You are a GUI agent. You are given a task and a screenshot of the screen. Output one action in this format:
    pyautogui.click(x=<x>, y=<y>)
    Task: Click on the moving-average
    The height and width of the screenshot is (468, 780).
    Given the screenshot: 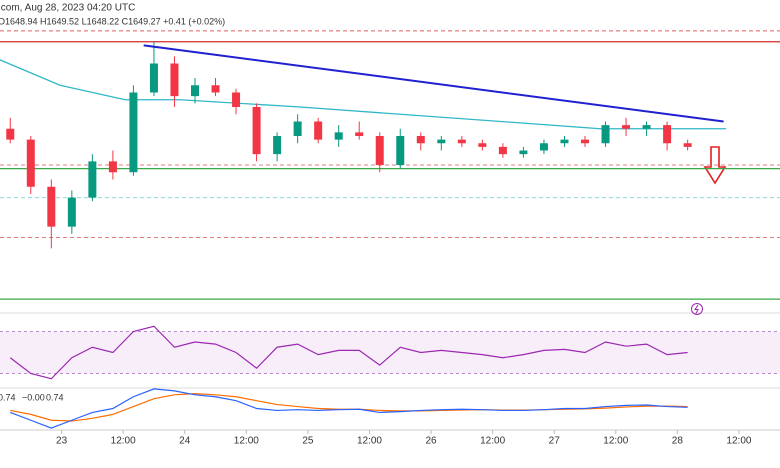 What is the action you would take?
    pyautogui.click(x=363, y=94)
    